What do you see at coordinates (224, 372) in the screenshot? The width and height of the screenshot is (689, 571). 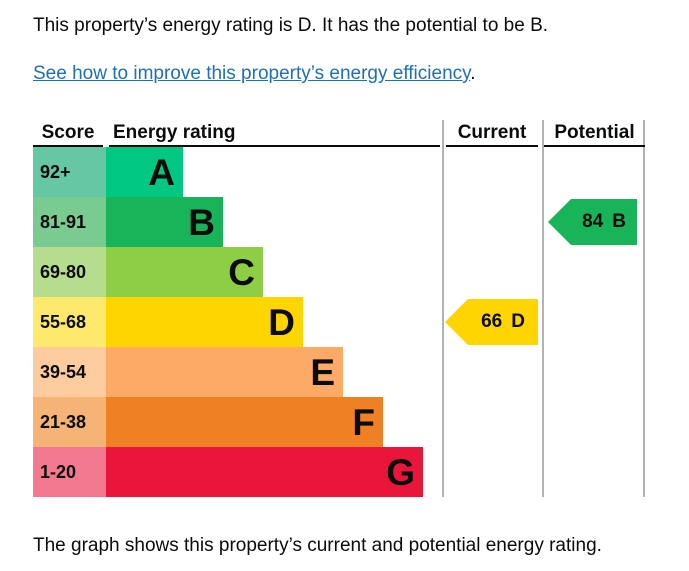 I see `band-bar-e: E` at bounding box center [224, 372].